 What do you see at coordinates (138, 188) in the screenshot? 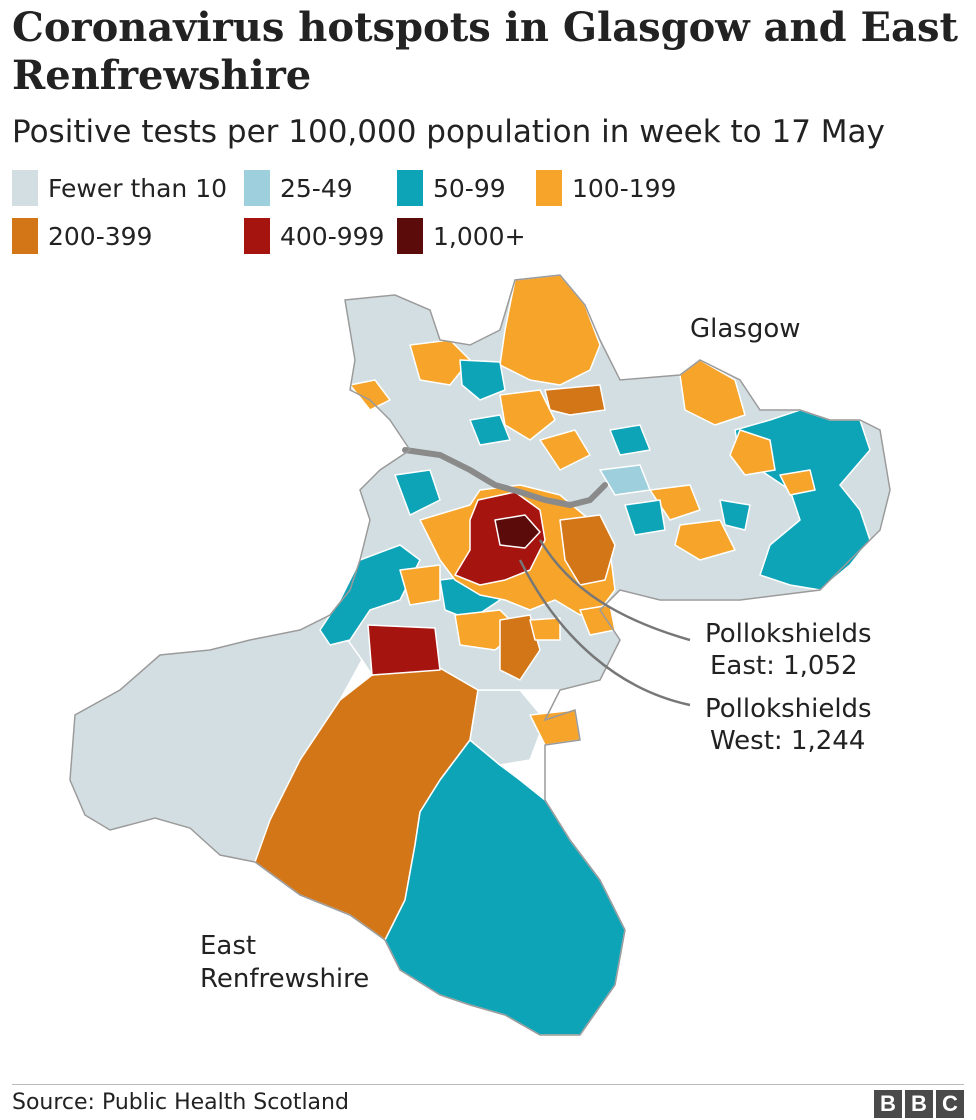
I see `legend-label: Fewer than 10` at bounding box center [138, 188].